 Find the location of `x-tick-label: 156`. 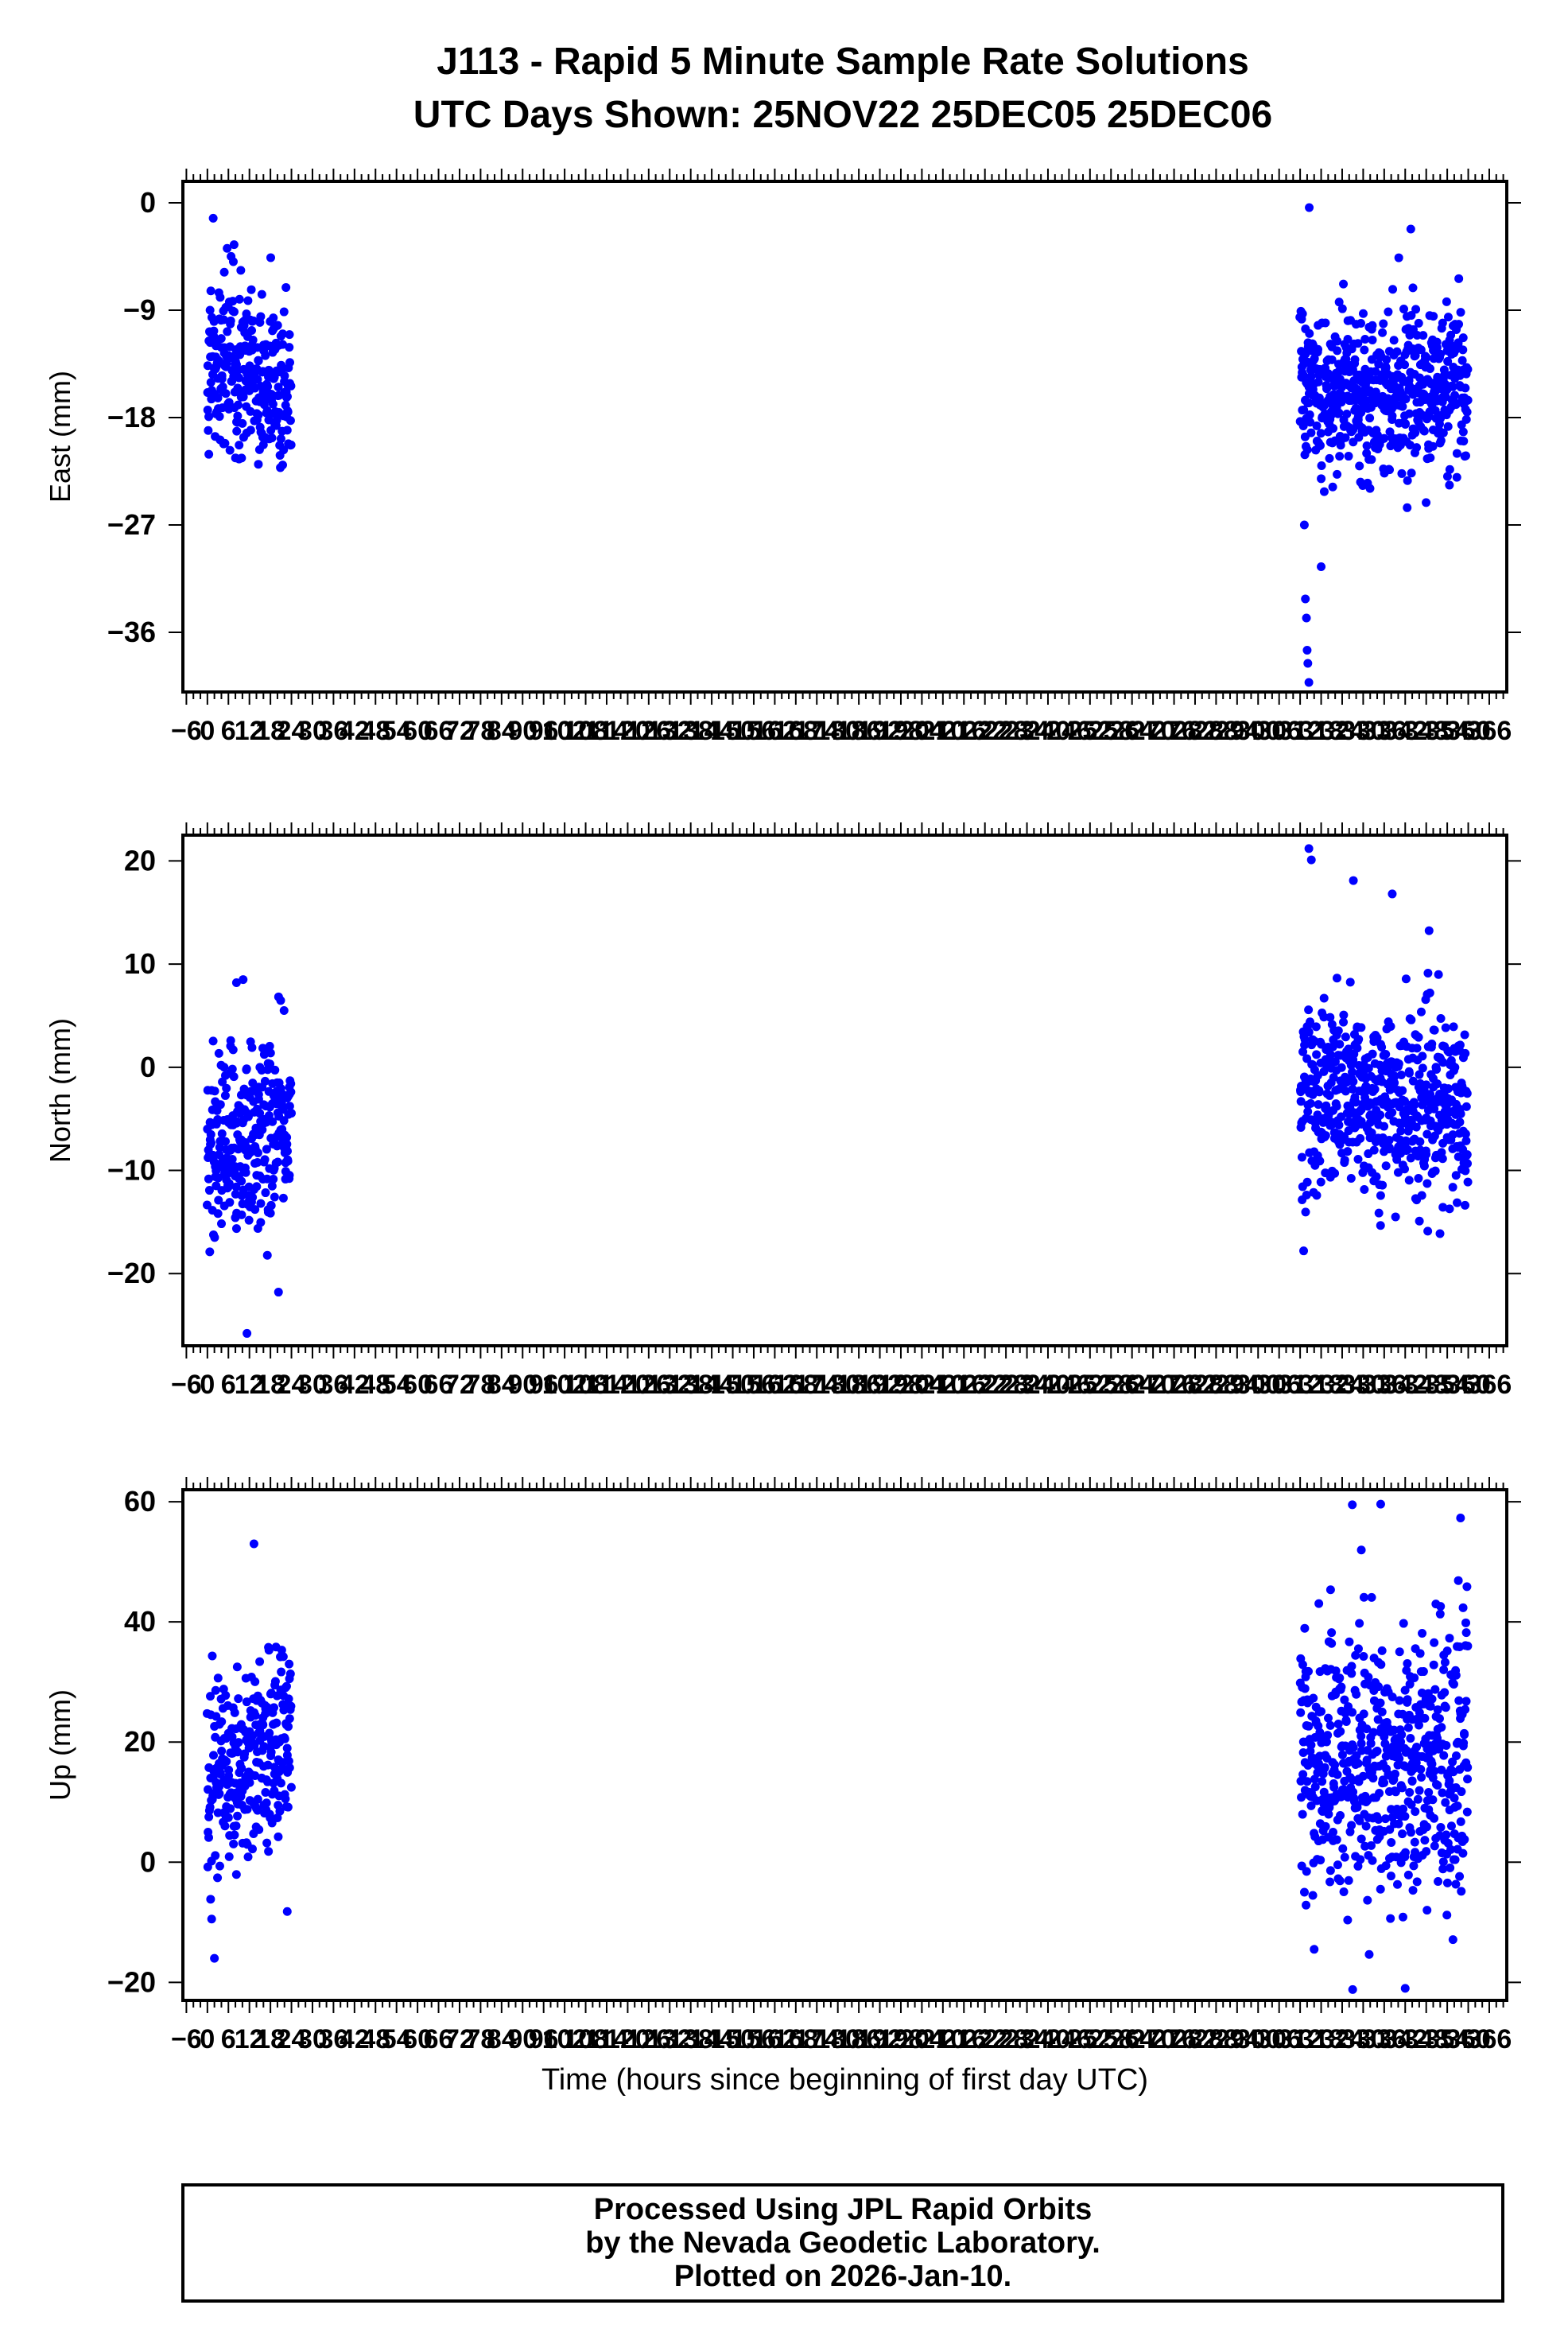

x-tick-label: 156 is located at coordinates (754, 2039).